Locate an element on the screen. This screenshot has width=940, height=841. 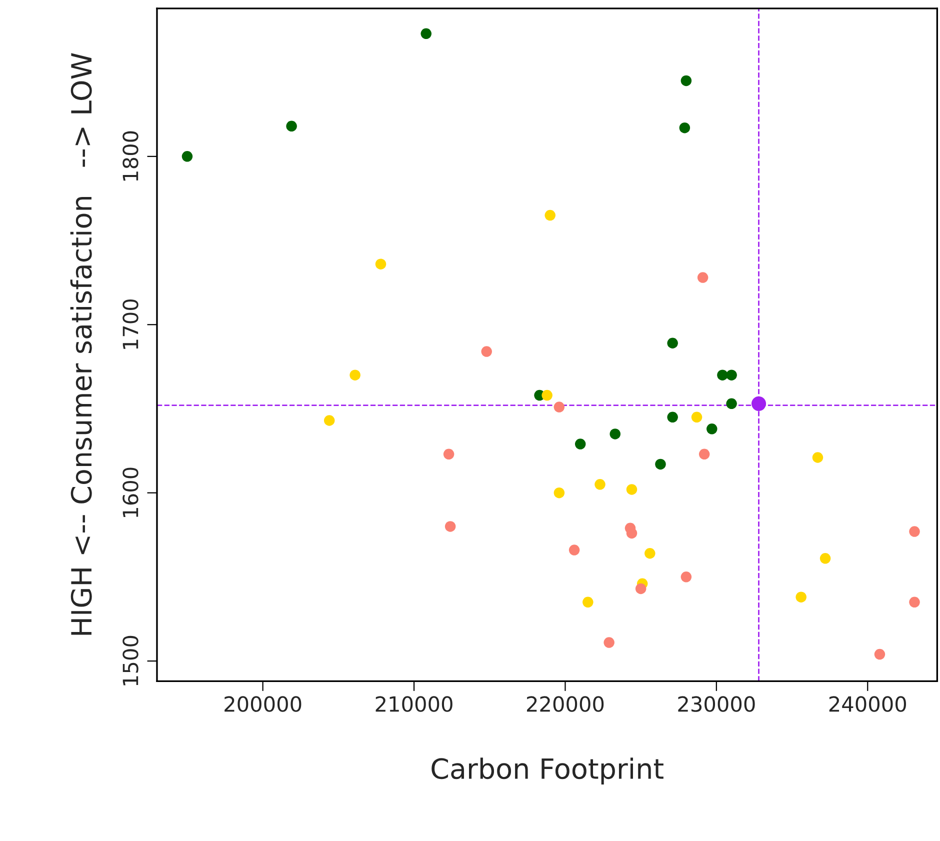
y-tick-label: 1500 is located at coordinates (130, 661).